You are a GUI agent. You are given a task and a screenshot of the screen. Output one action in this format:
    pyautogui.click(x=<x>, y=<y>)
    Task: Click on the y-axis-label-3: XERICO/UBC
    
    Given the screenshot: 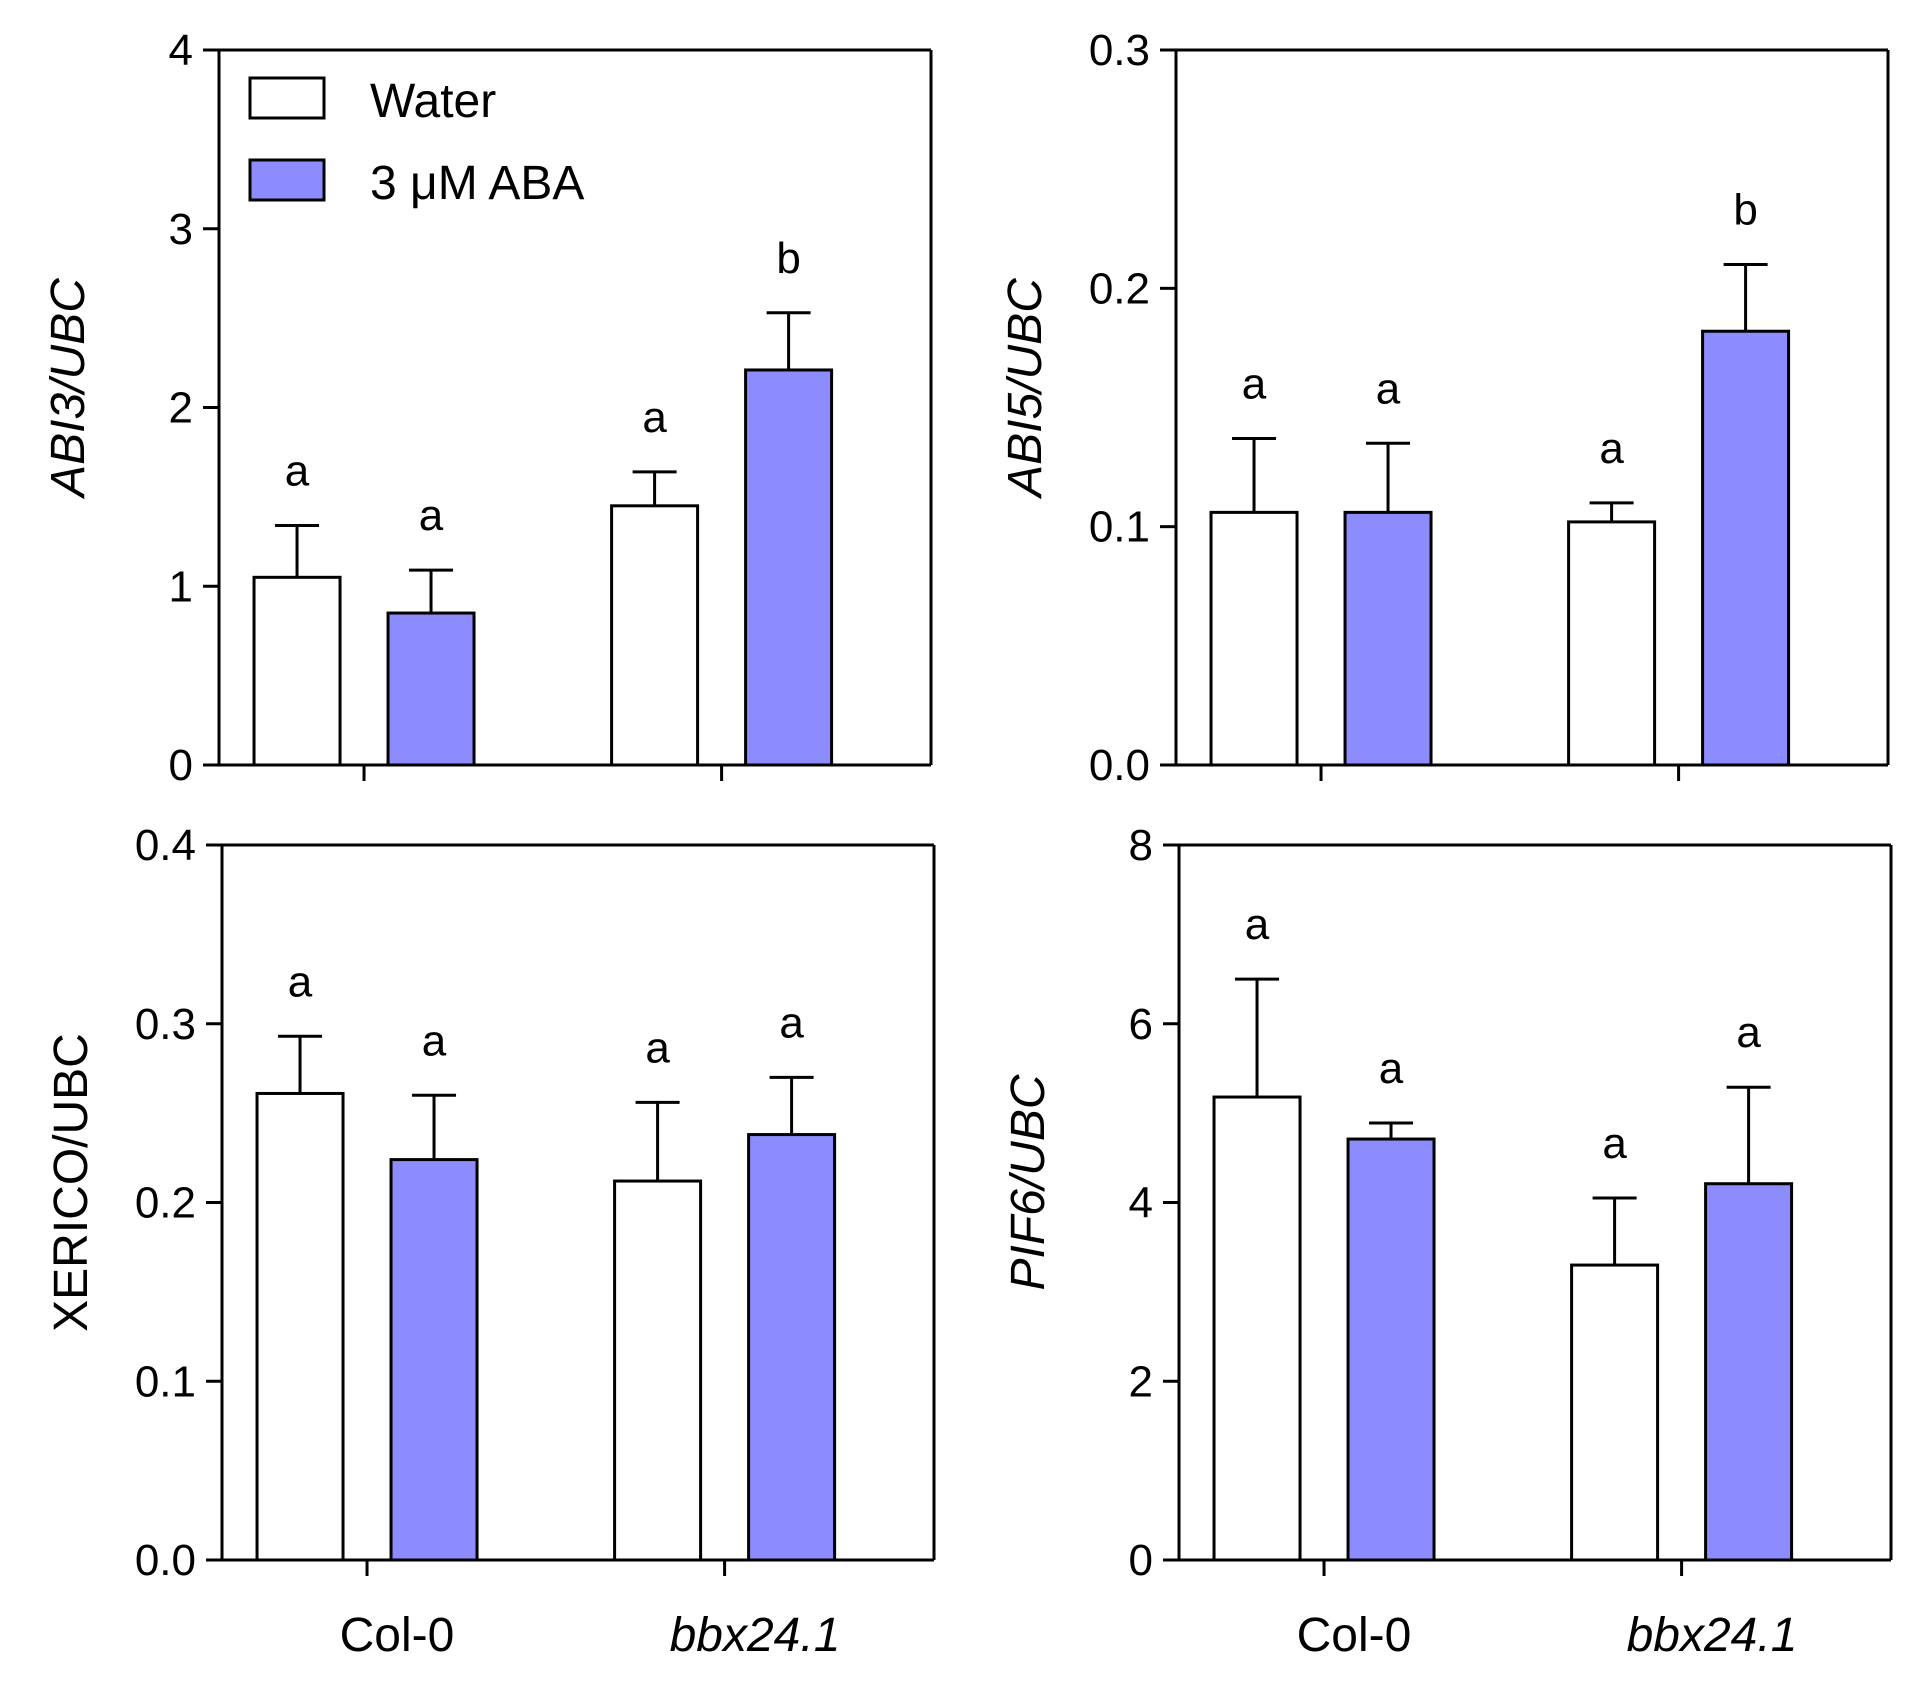 What is the action you would take?
    pyautogui.click(x=71, y=1182)
    